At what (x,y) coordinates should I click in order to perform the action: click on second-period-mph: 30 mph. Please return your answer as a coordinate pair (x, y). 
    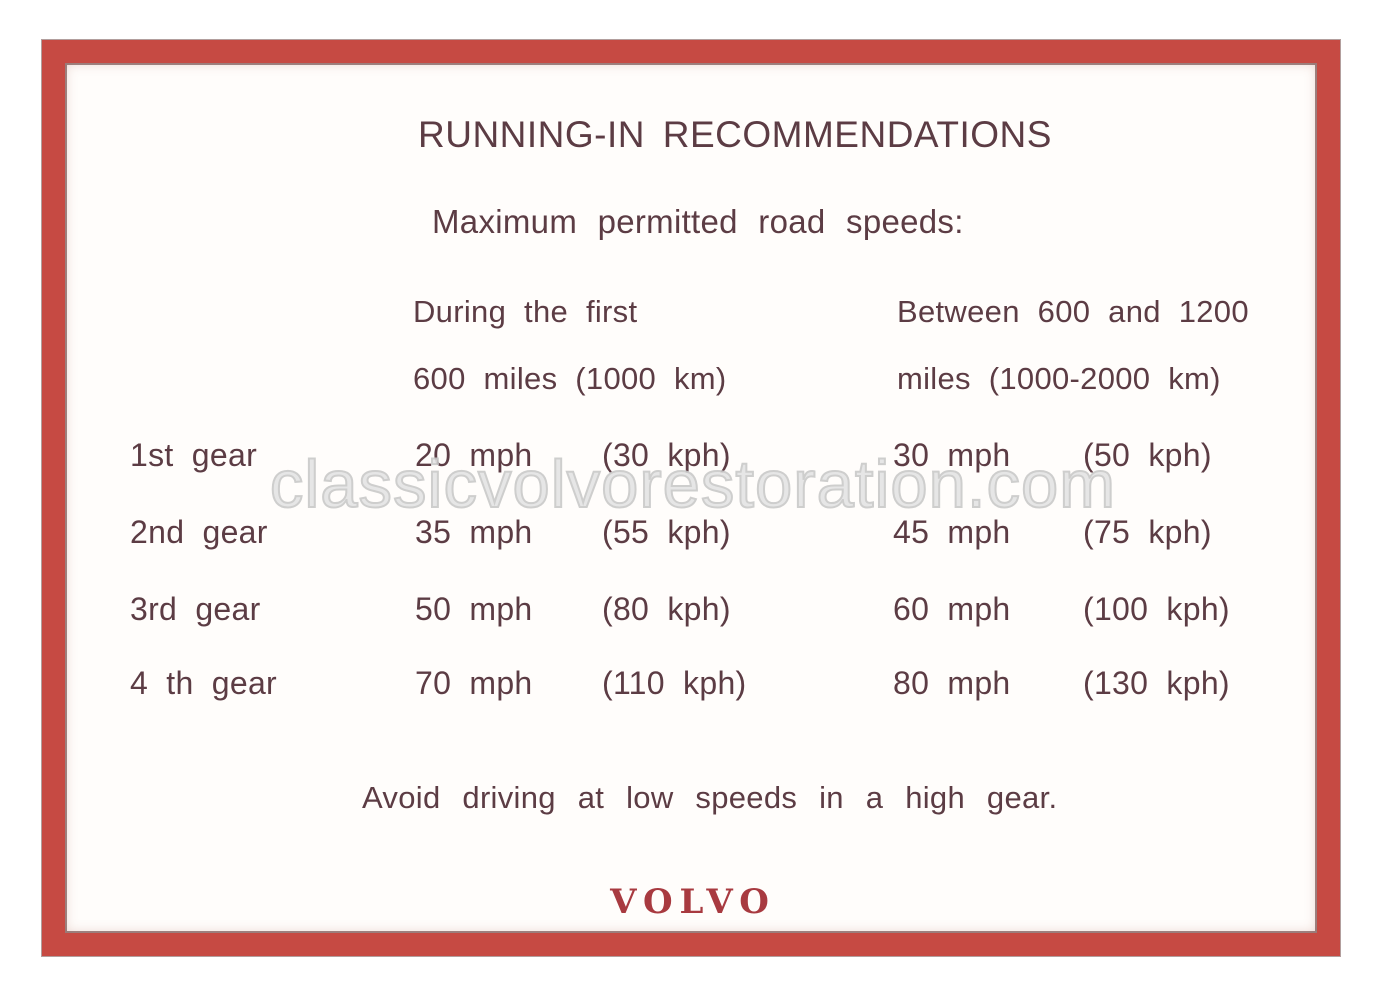
    Looking at the image, I should click on (952, 455).